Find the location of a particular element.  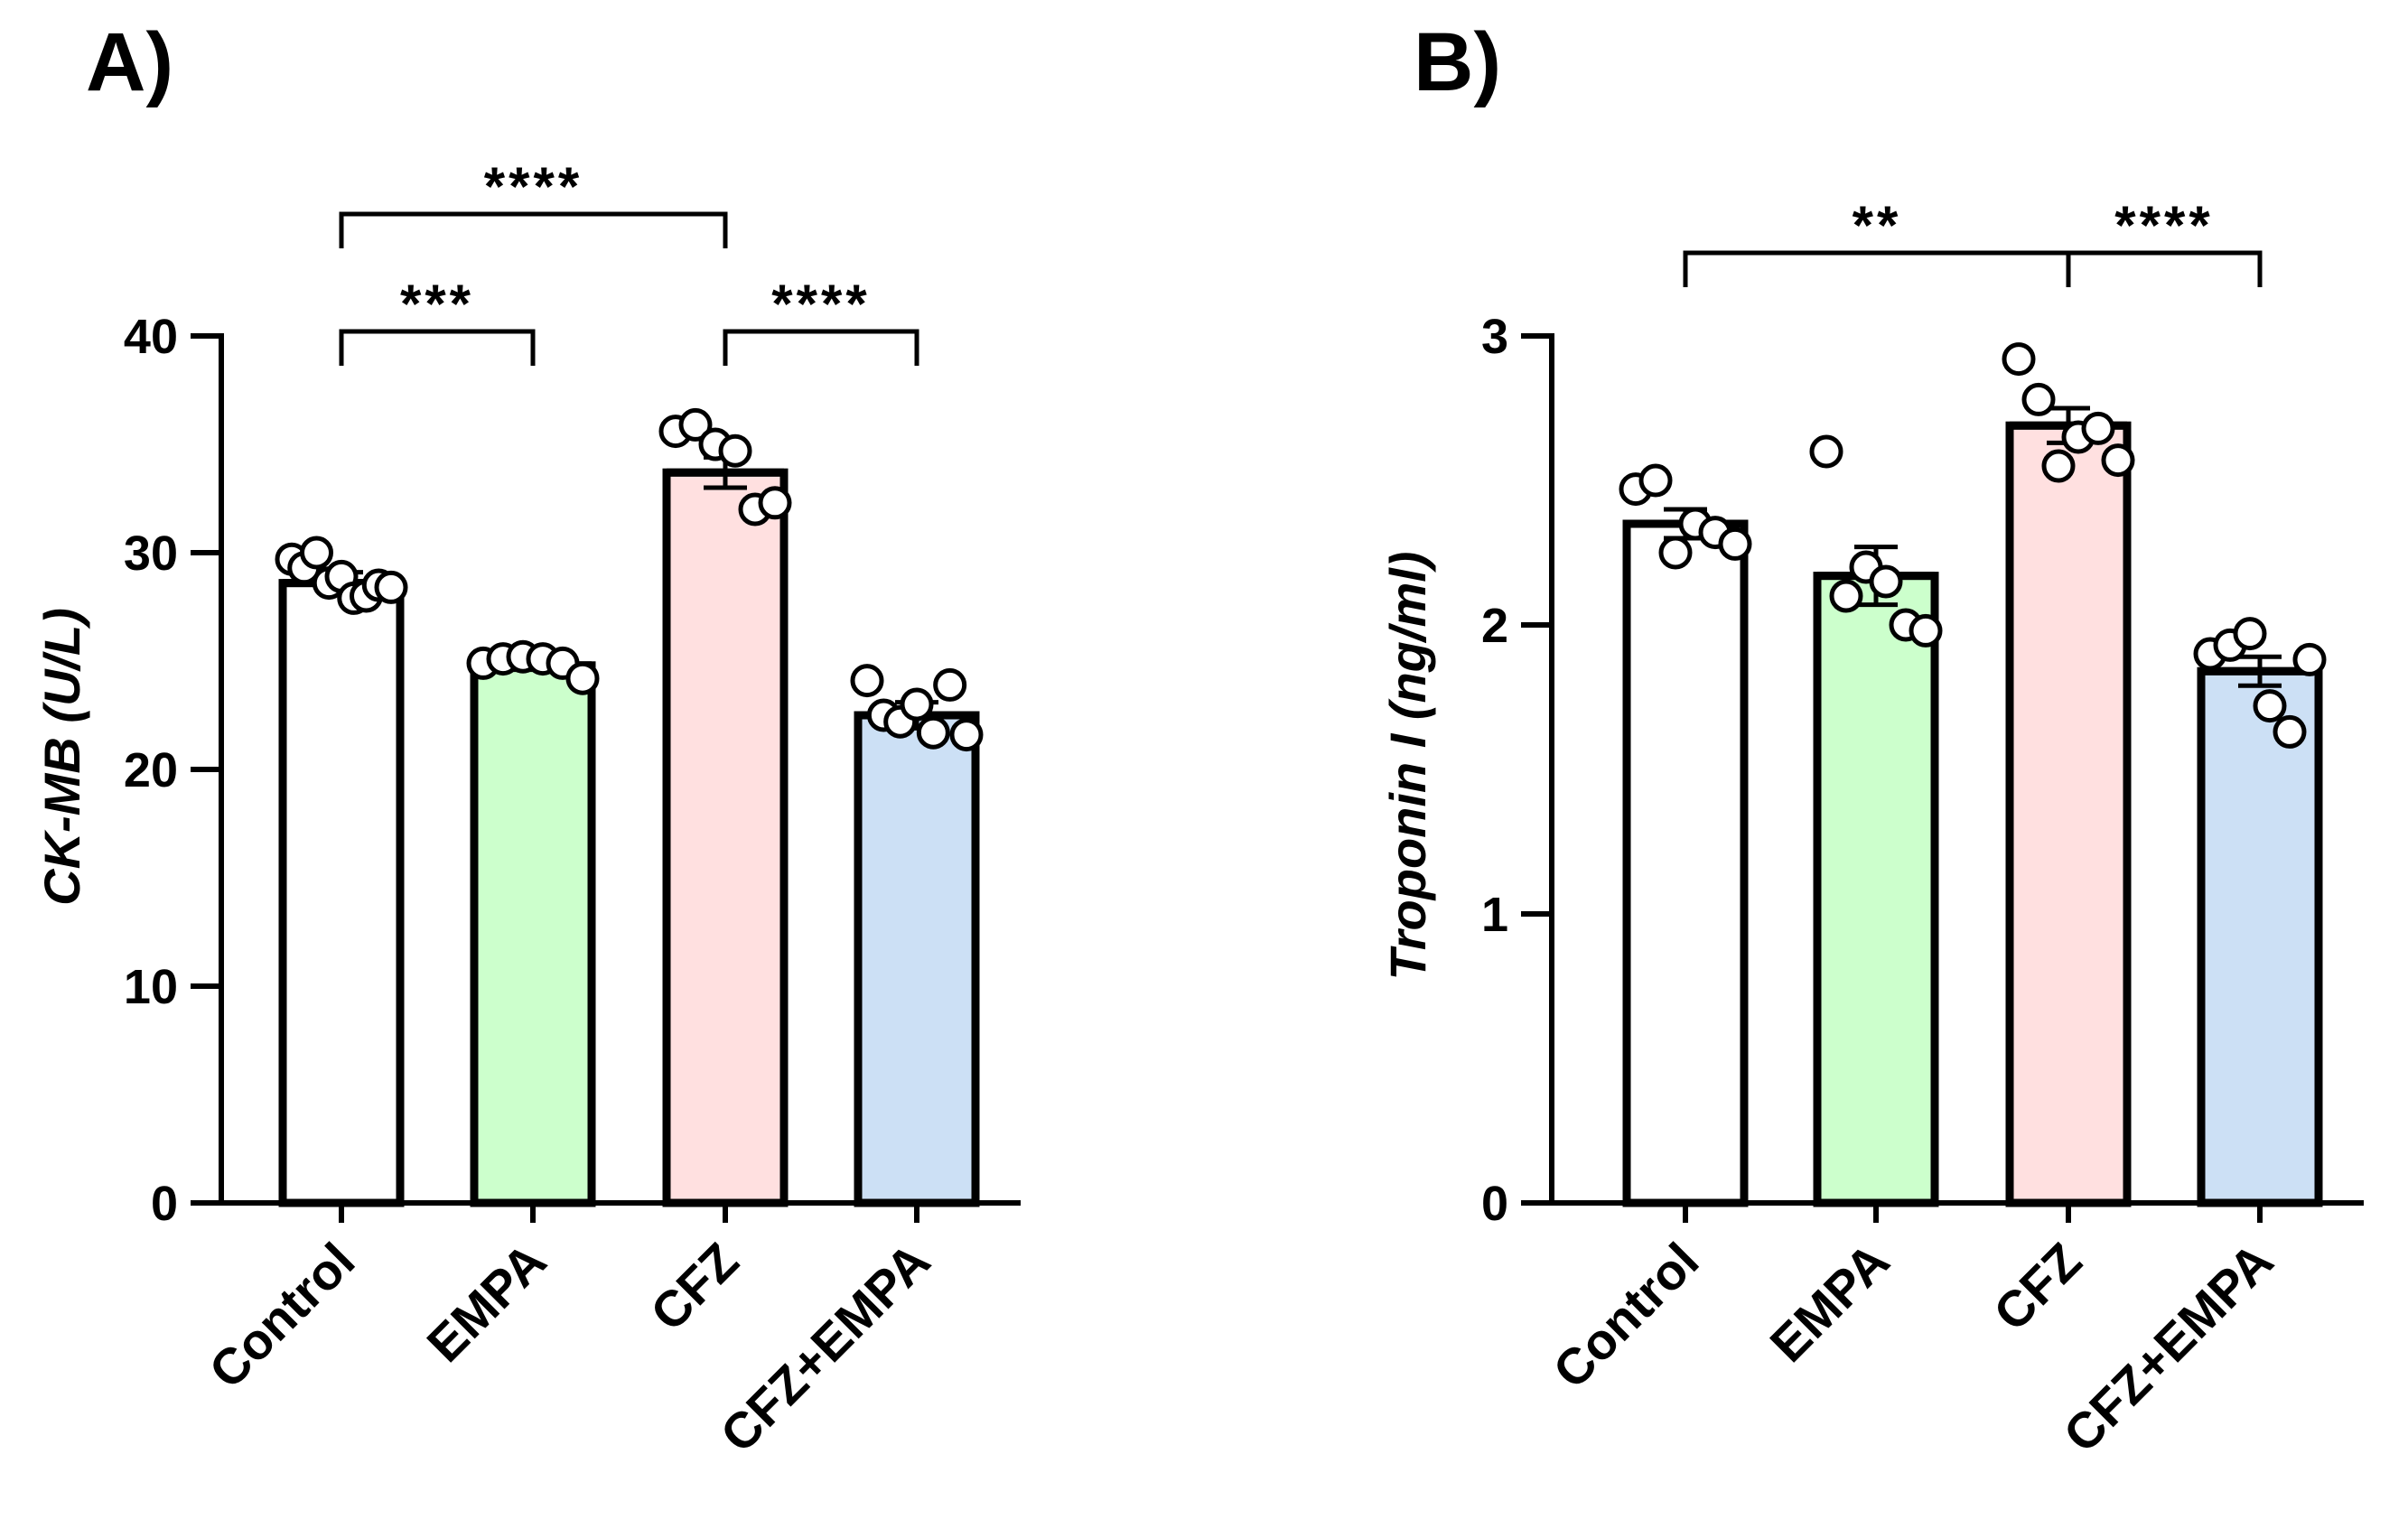

y-tick-label-10-a: 10 is located at coordinates (151, 987).